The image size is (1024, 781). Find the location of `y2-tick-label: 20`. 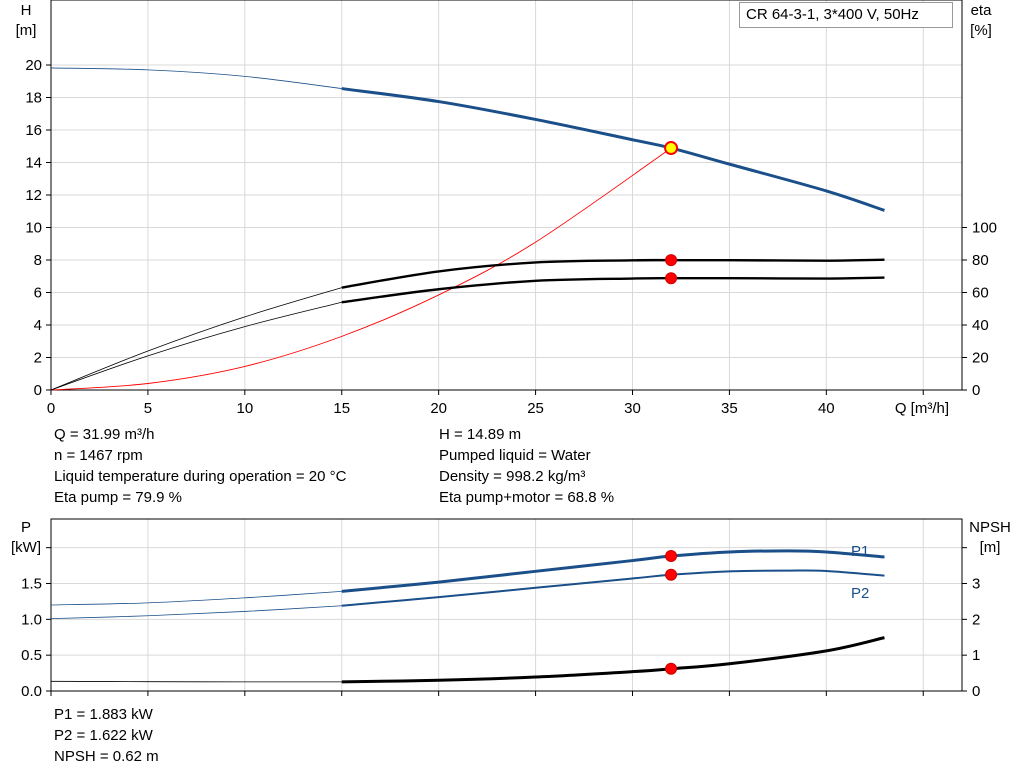

y2-tick-label: 20 is located at coordinates (980, 358).